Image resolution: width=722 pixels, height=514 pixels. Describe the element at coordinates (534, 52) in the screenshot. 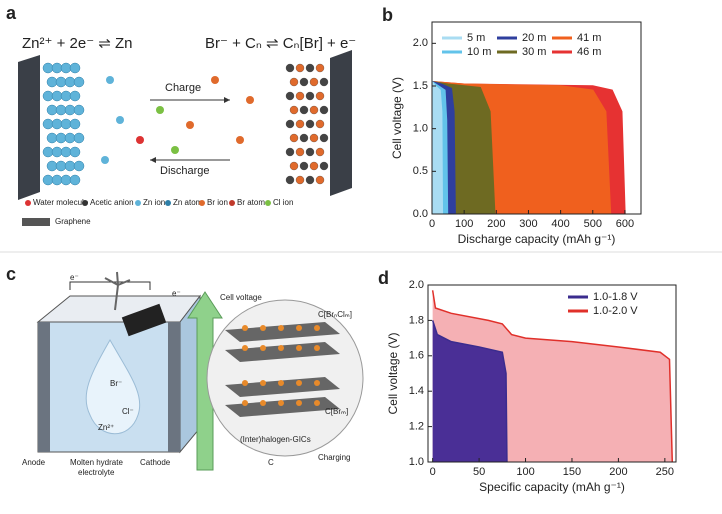

I see `legend-label: 30 m` at that location.